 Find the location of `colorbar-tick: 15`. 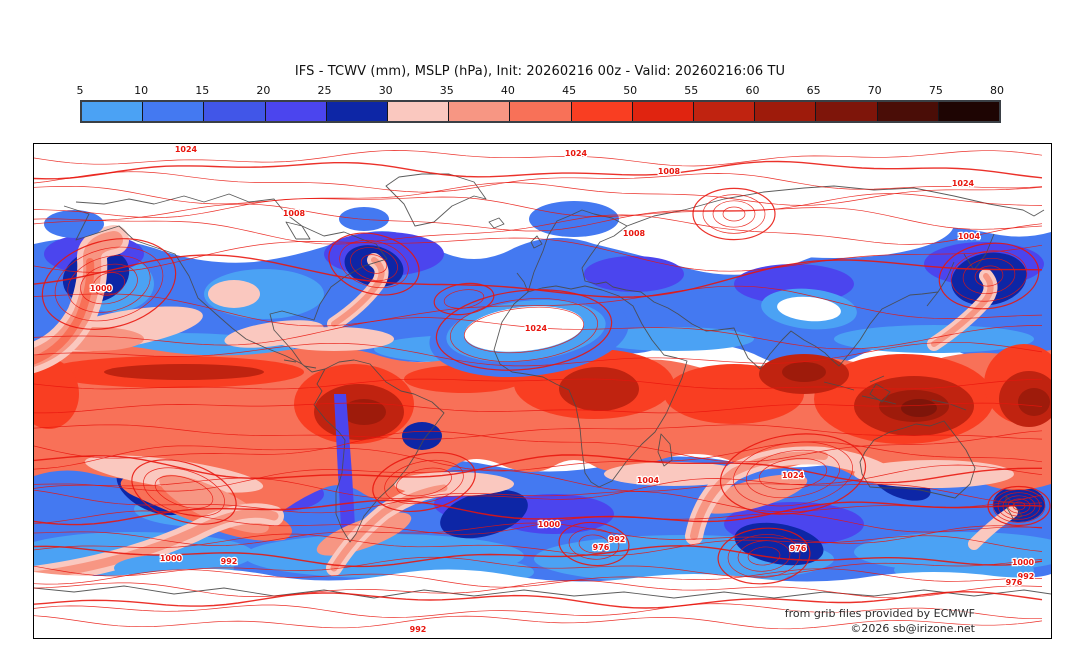

colorbar-tick: 15 is located at coordinates (202, 90).